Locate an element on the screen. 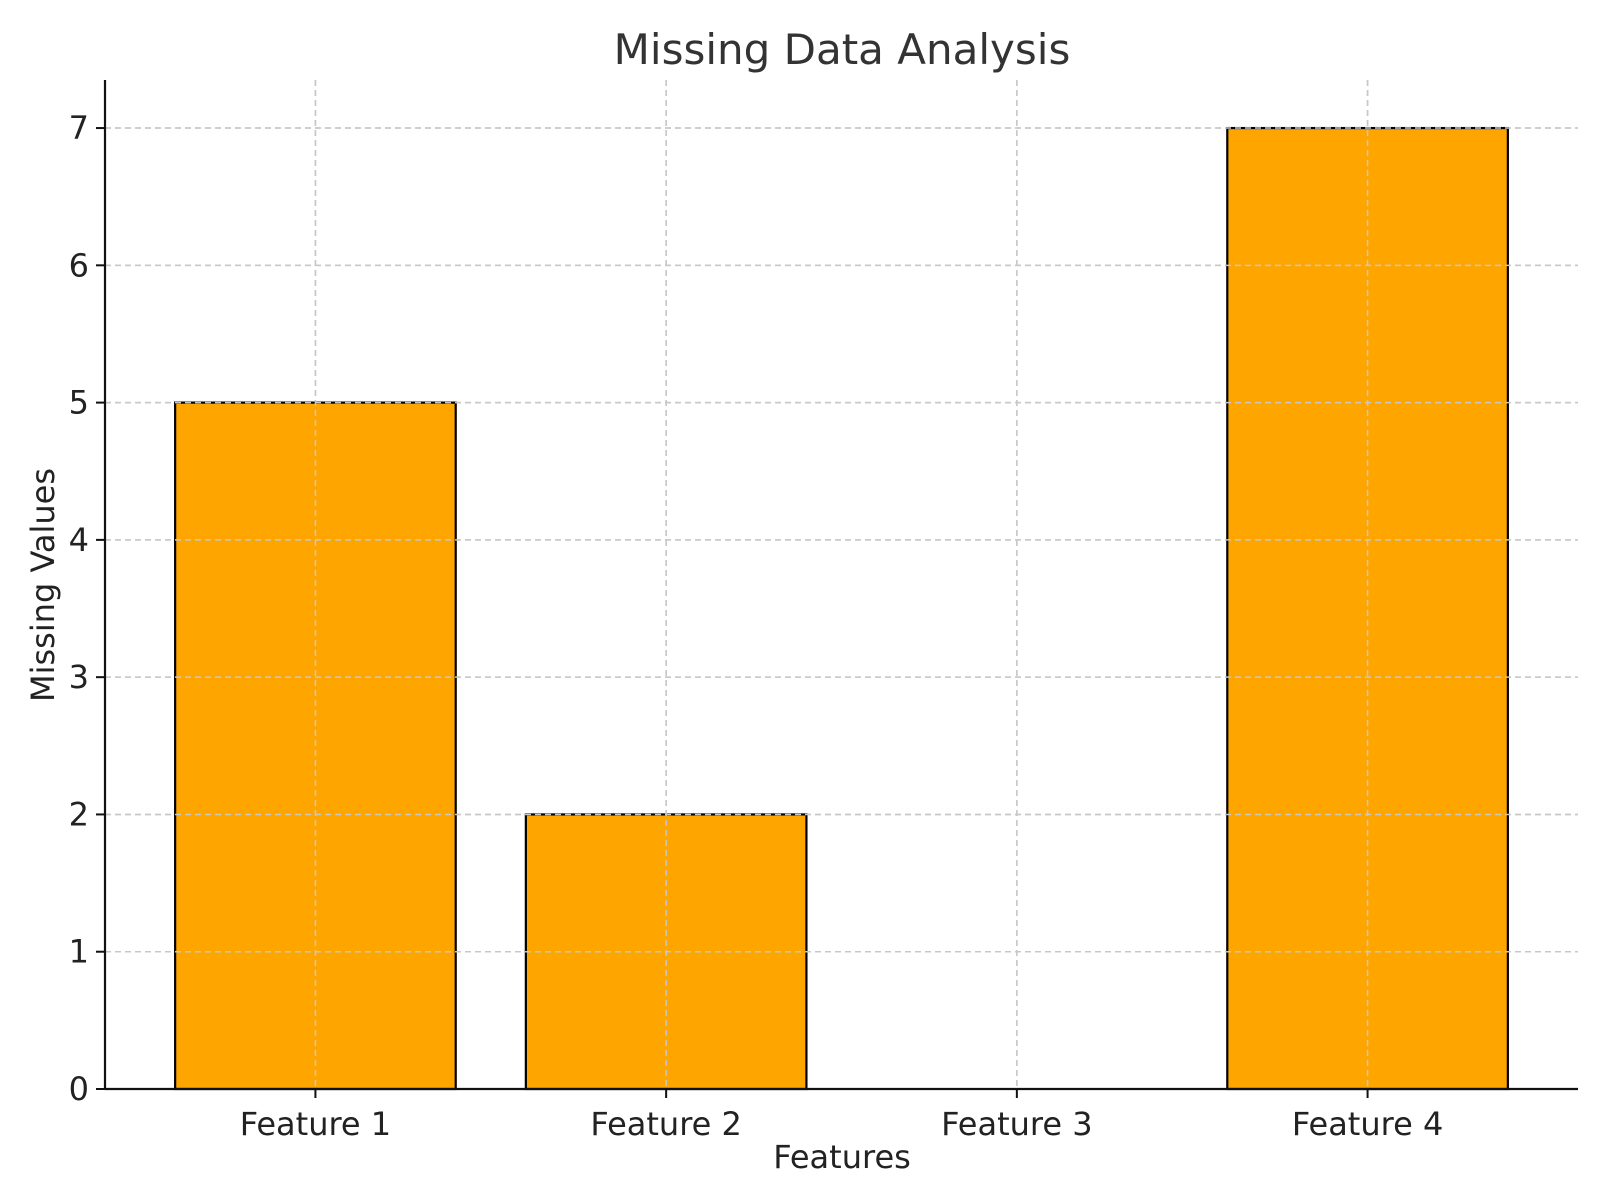 The width and height of the screenshot is (1600, 1200). x-axis-label: Features is located at coordinates (842, 1157).